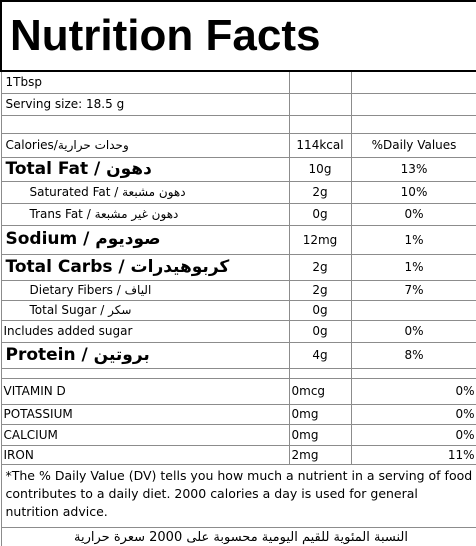  Describe the element at coordinates (145, 414) in the screenshot. I see `label: POTASSIUM` at that location.